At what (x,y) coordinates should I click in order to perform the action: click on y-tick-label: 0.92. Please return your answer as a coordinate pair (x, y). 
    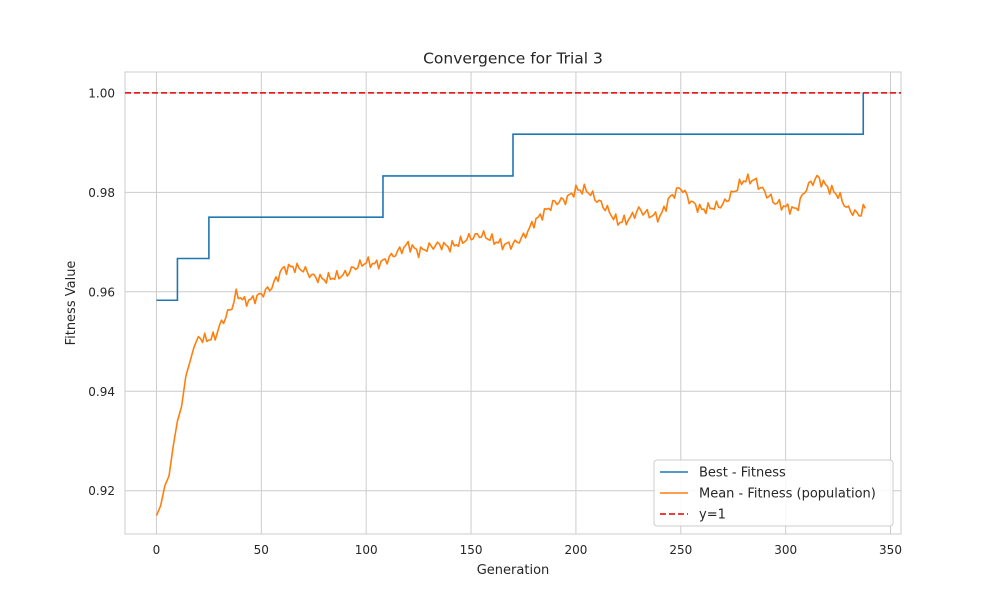
    Looking at the image, I should click on (101, 491).